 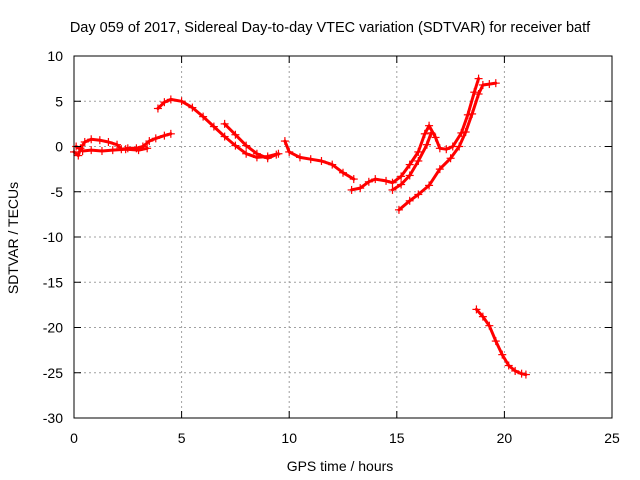 I want to click on series-seg5, so click(x=319, y=160).